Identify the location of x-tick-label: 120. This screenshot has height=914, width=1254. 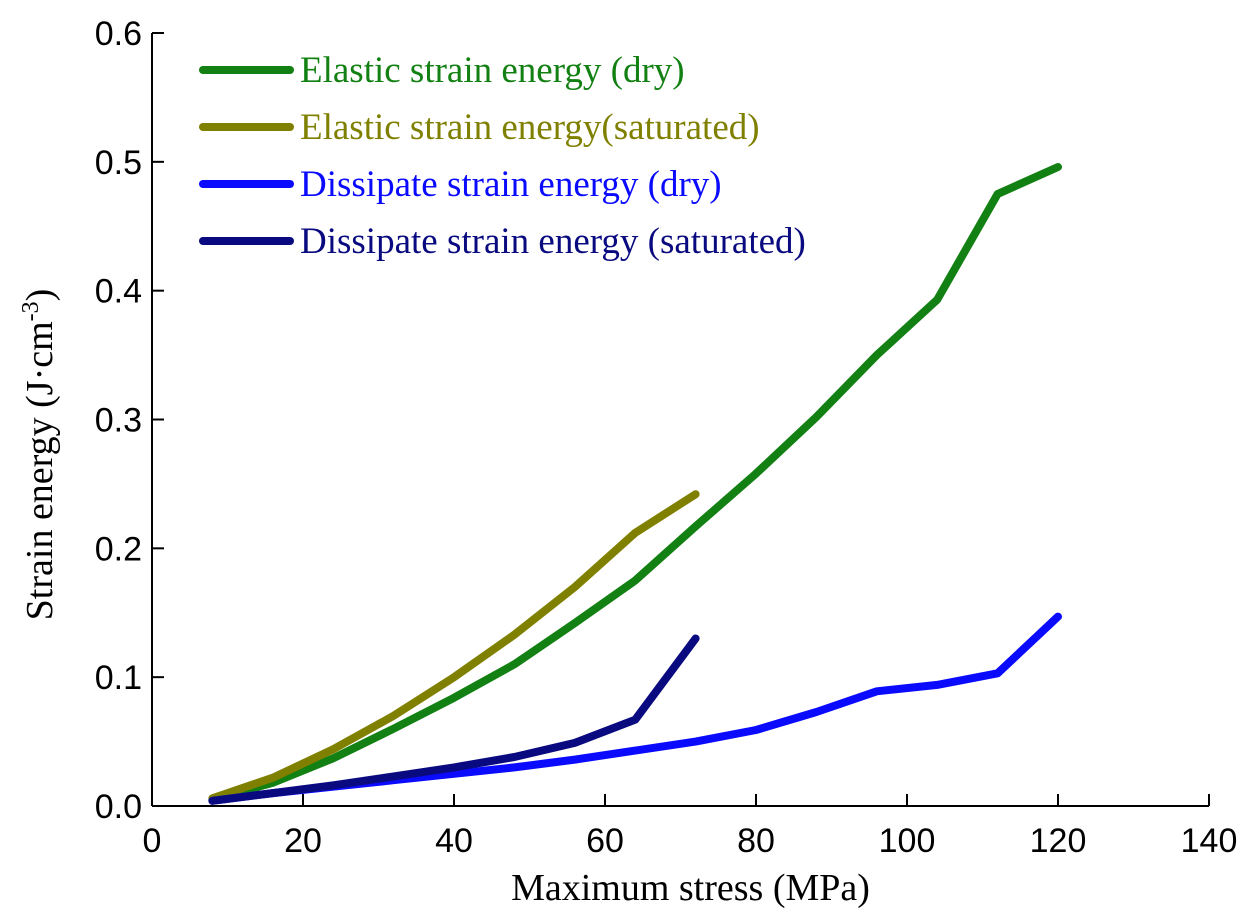
(1058, 841).